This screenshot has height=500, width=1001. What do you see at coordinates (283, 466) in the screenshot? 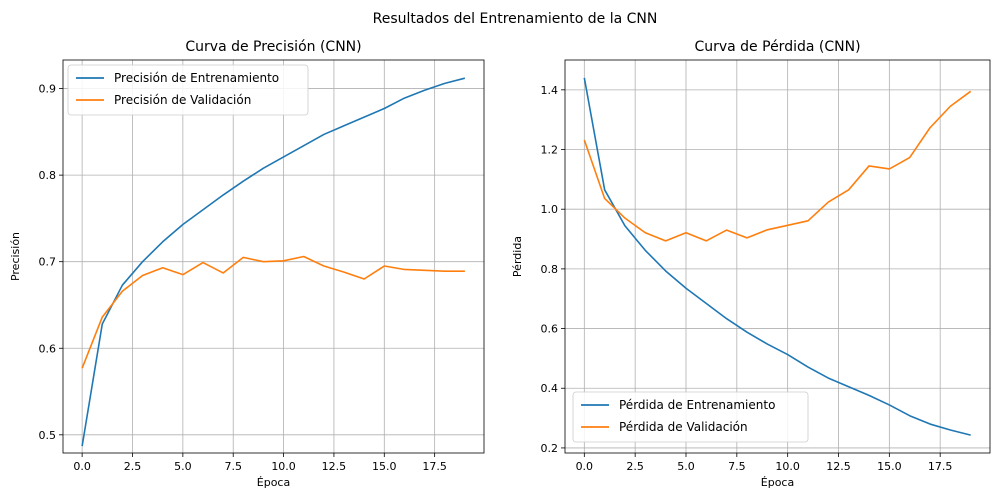
I see `accuracy-x-tick-label: 10.0` at bounding box center [283, 466].